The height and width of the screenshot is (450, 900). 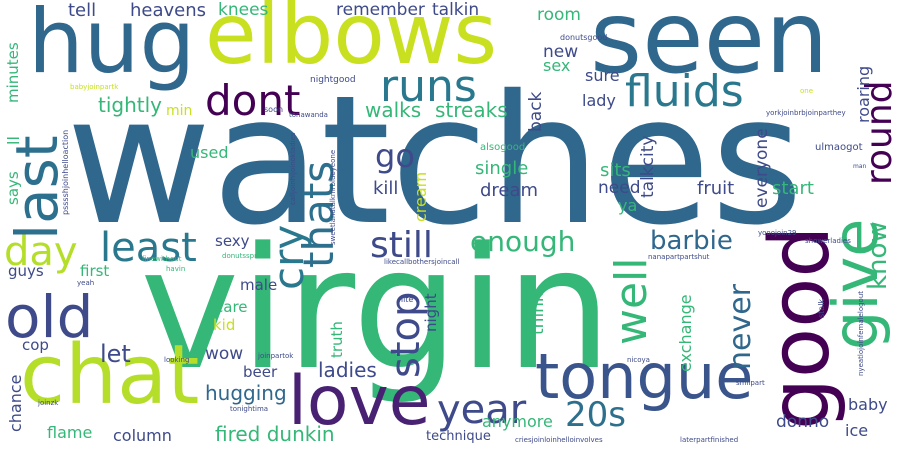 I want to click on word-barbie: barbie, so click(x=691, y=241).